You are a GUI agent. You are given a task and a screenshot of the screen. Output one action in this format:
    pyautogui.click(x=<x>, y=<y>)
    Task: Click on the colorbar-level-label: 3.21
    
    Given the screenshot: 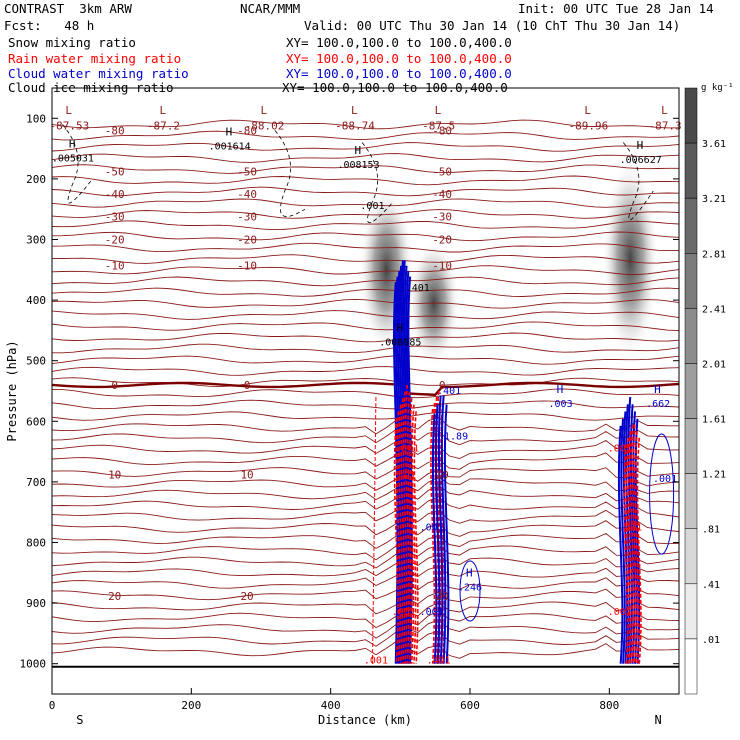 What is the action you would take?
    pyautogui.click(x=714, y=199)
    